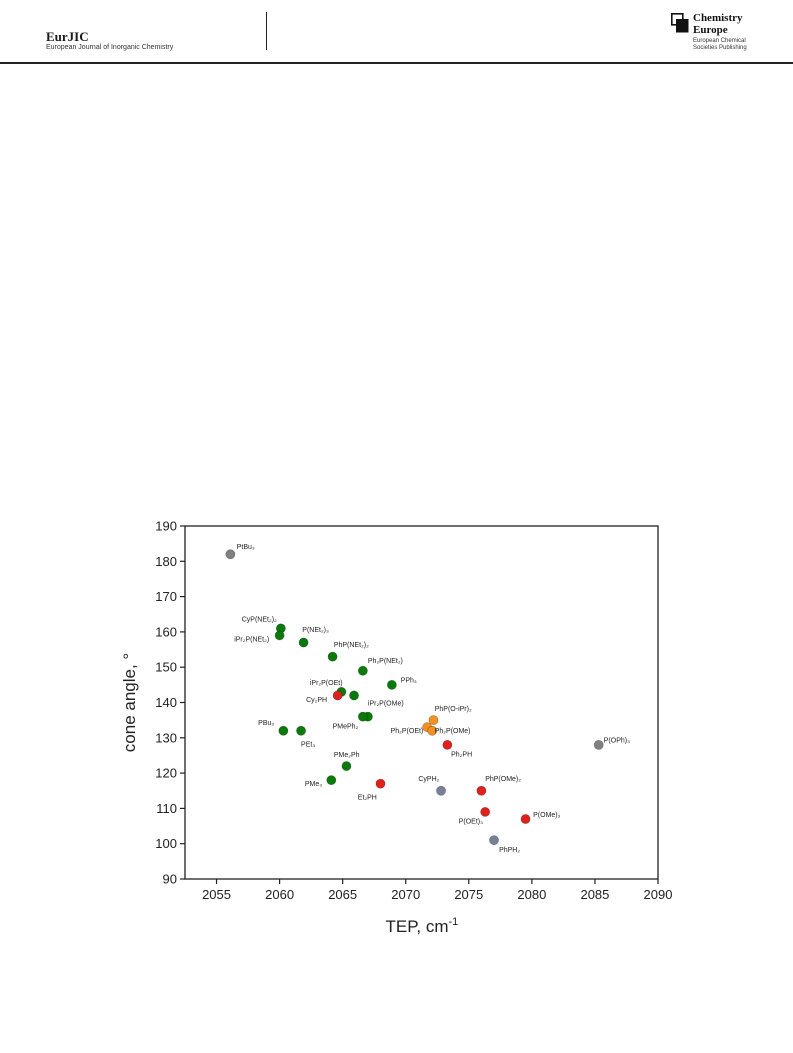 The height and width of the screenshot is (1053, 793). Describe the element at coordinates (385, 661) in the screenshot. I see `point-label: Ph₂P(NEt₂)` at that location.